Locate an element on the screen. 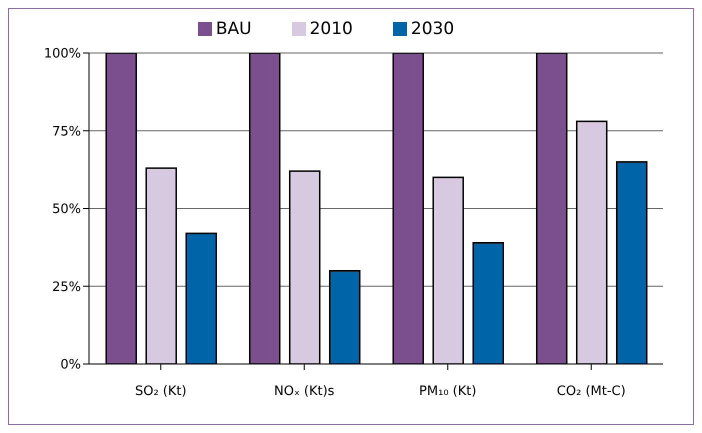  x-tick-label: NOₓ (Kt)s is located at coordinates (304, 392).